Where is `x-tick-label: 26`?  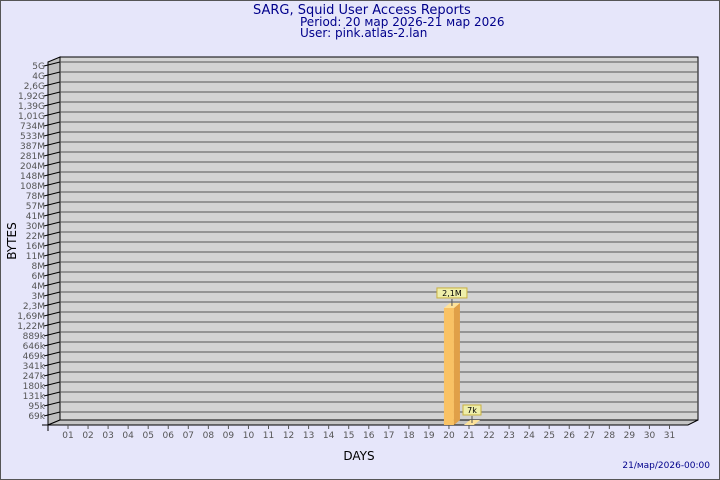
x-tick-label: 26 is located at coordinates (570, 436).